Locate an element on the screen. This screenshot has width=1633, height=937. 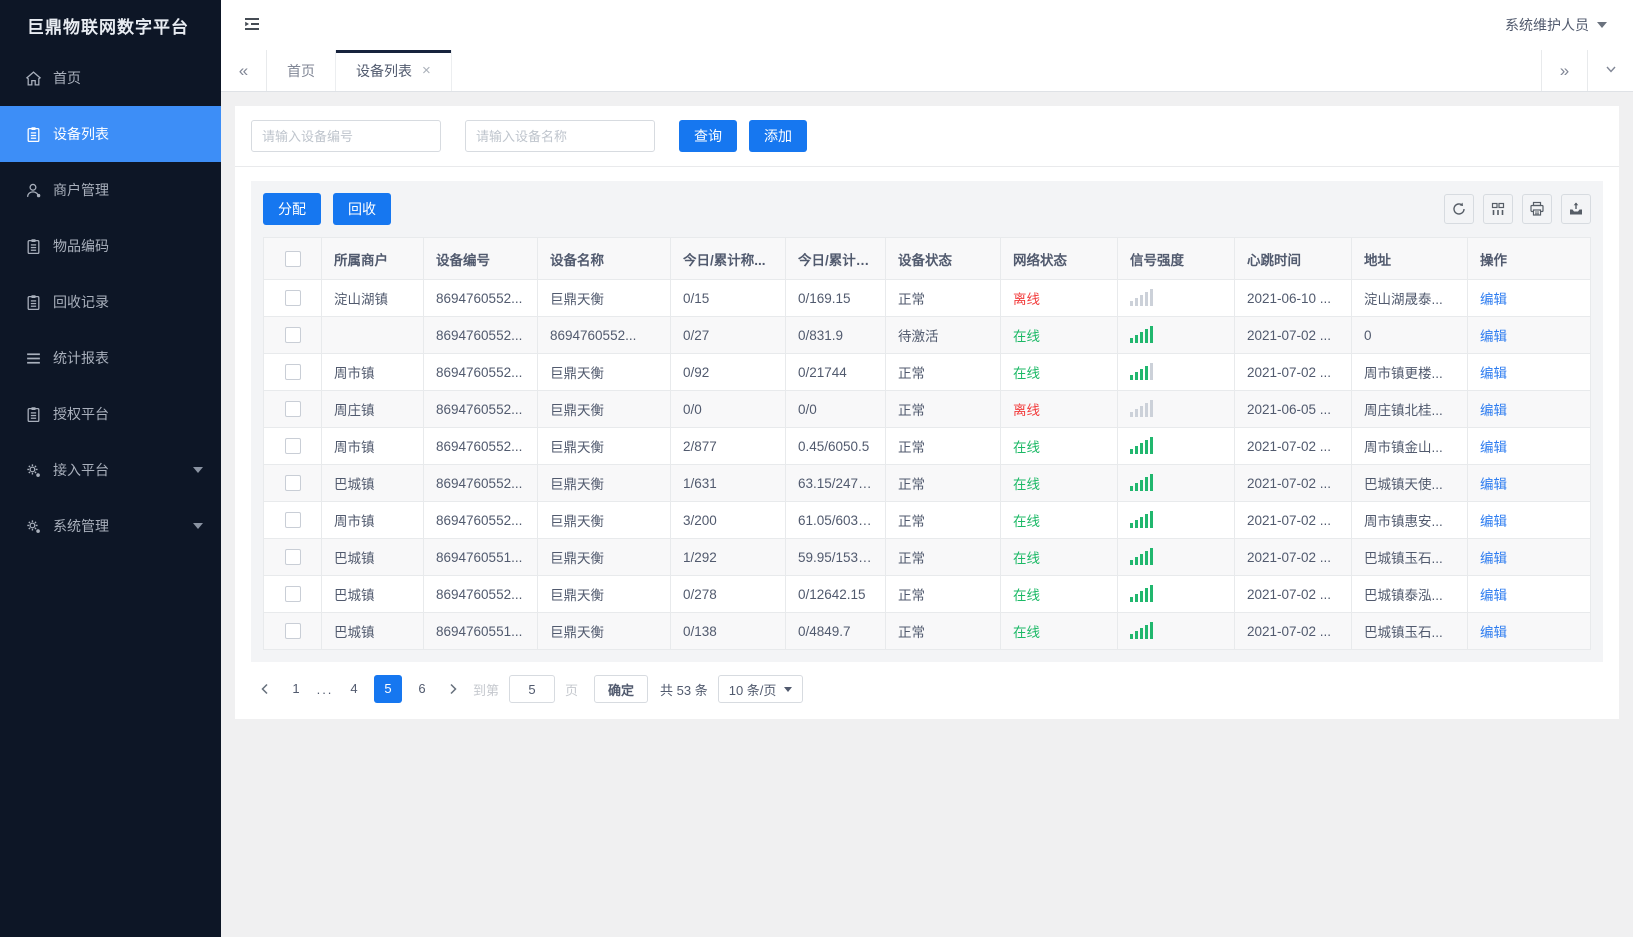
query-button: 查询 is located at coordinates (708, 136).